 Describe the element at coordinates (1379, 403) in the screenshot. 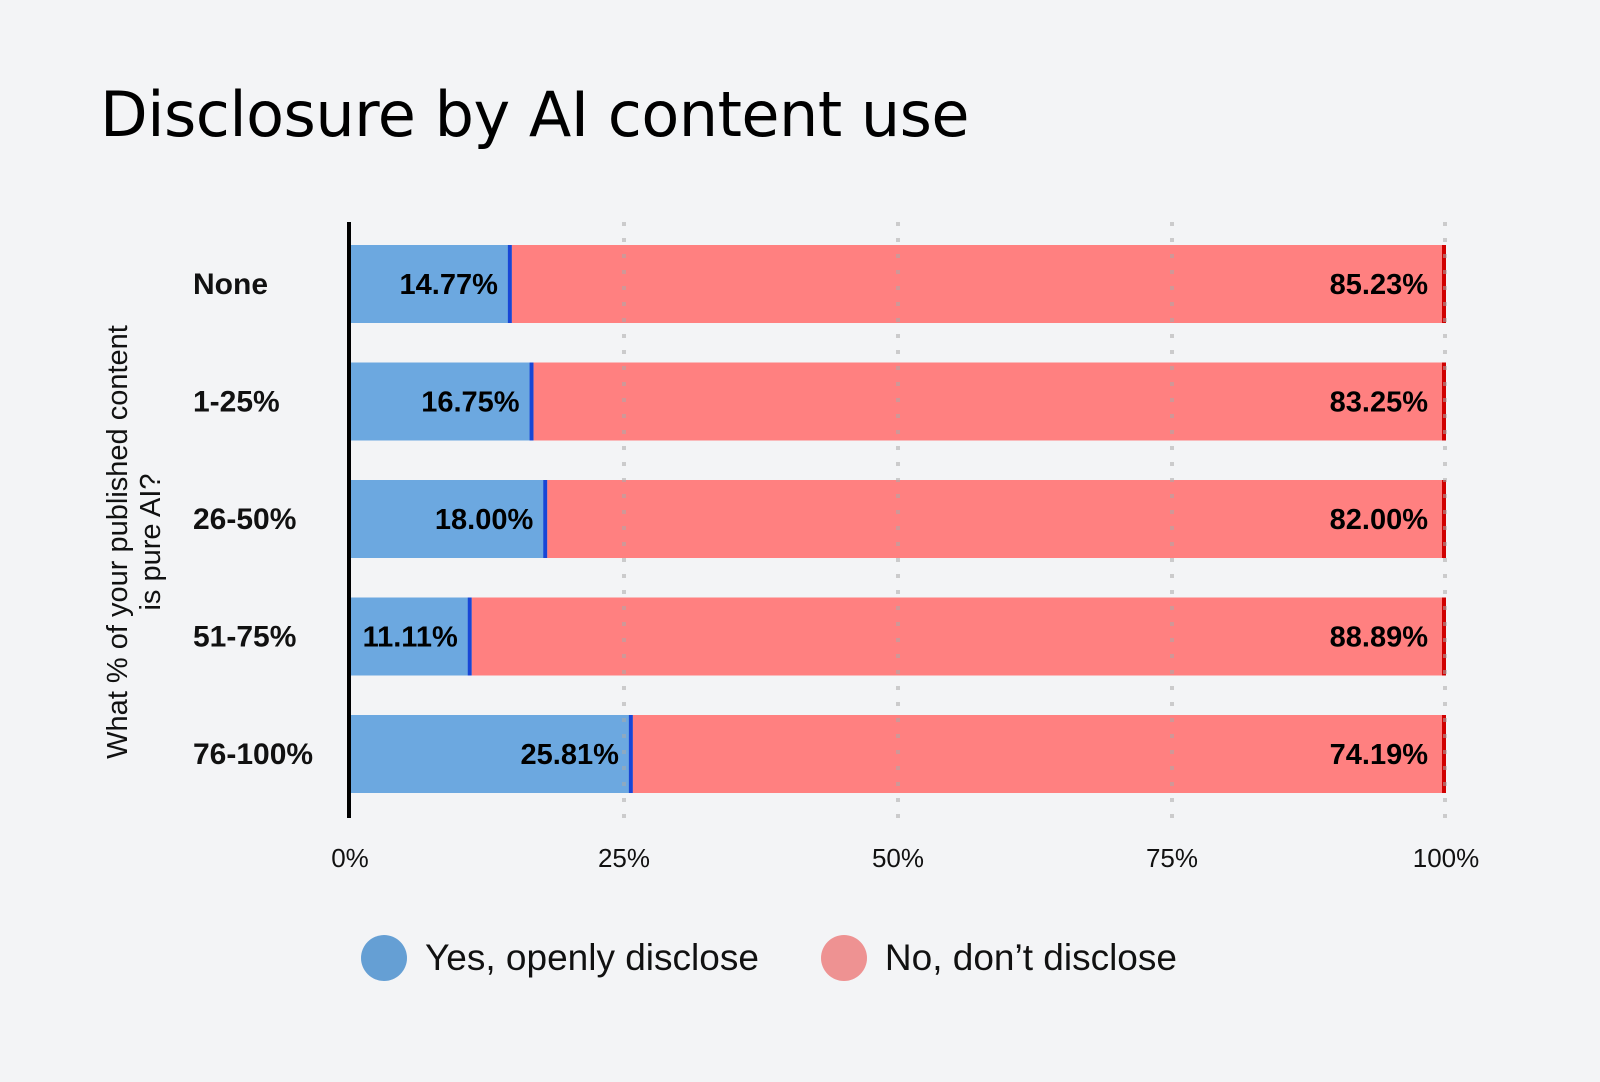

I see `value-label-no-1: 83.25%` at that location.